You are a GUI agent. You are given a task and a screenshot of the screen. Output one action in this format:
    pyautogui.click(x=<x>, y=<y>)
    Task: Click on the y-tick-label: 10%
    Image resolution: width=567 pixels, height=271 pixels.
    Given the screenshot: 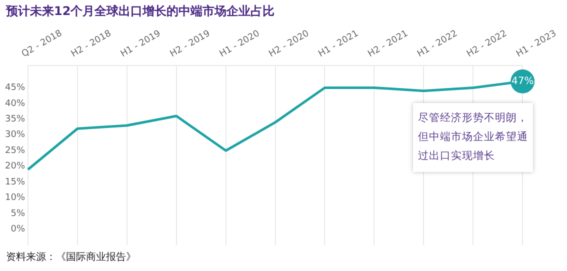 What is the action you would take?
    pyautogui.click(x=15, y=198)
    